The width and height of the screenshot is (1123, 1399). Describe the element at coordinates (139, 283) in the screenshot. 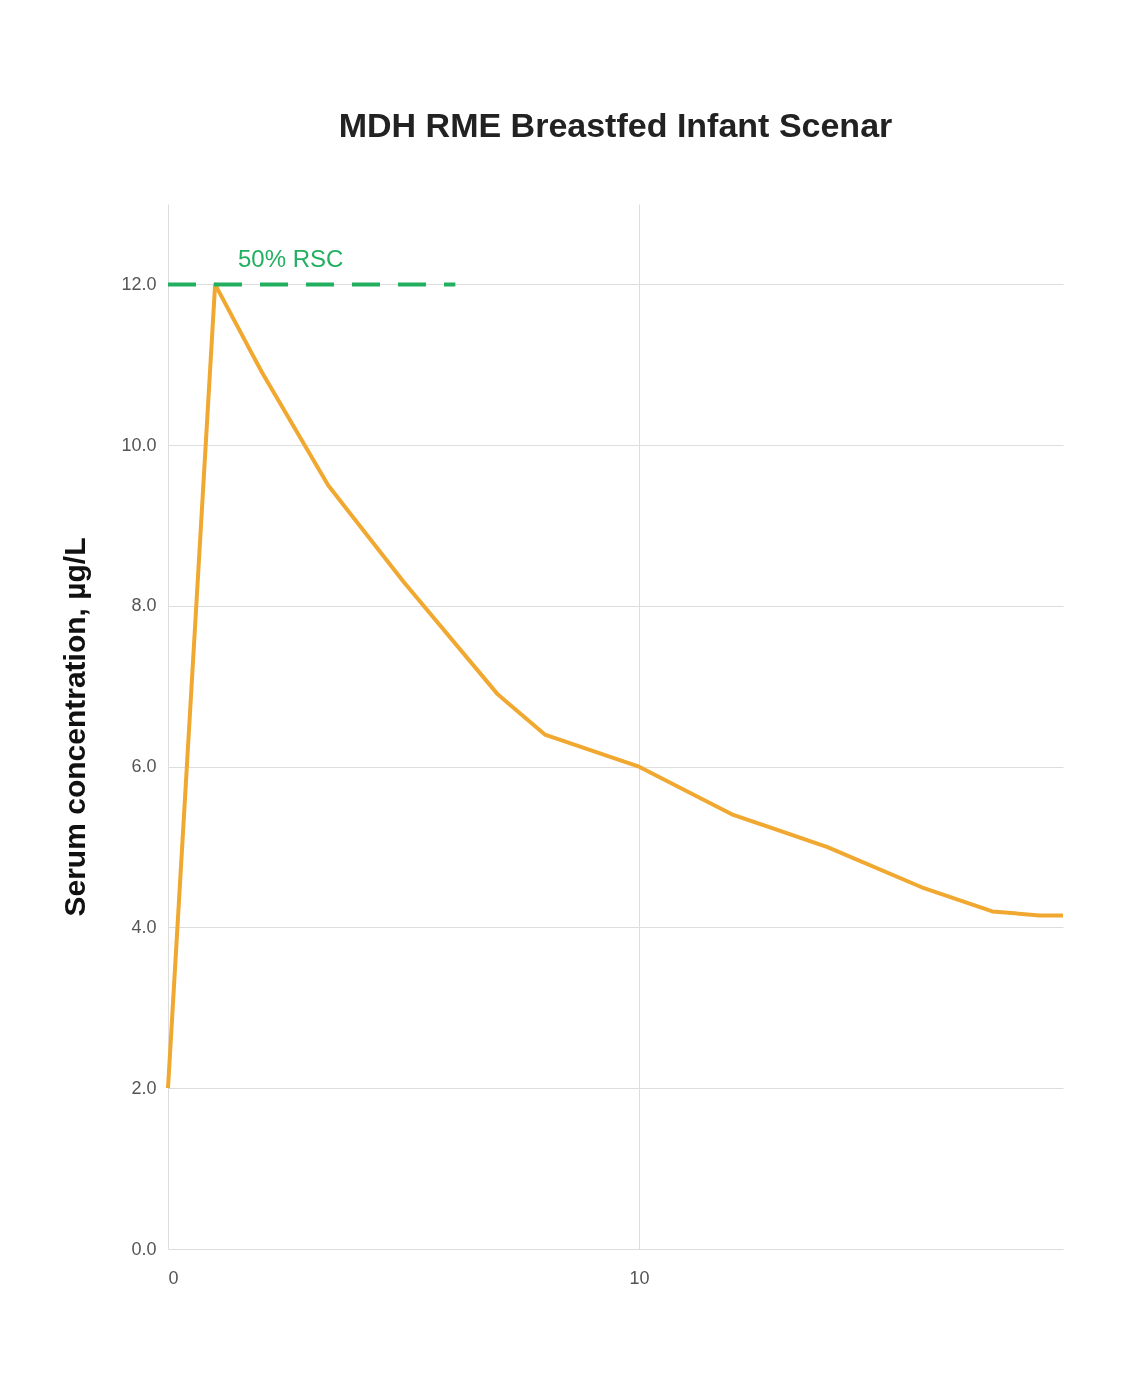

I see `y-tick-label: 12.0` at that location.